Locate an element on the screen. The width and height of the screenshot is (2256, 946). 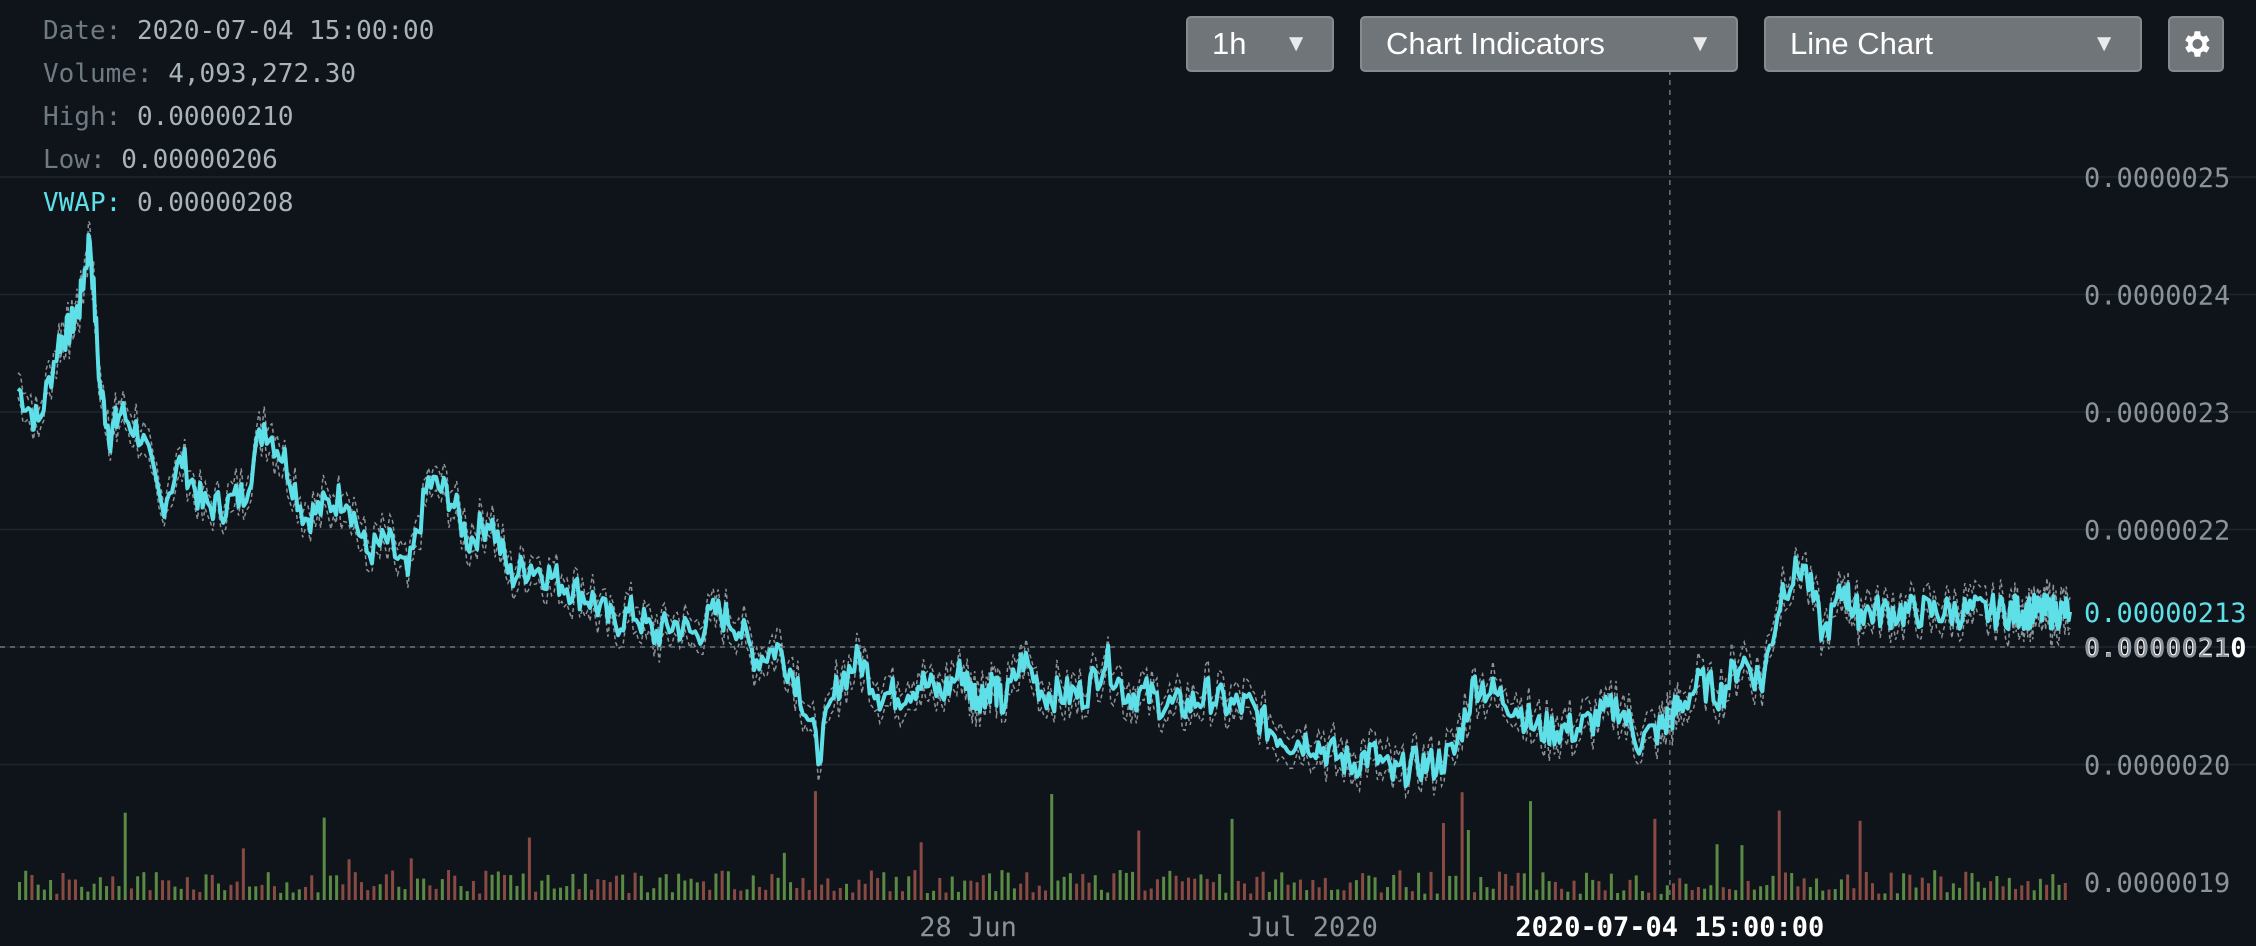
info-high: High: 0.00000210 is located at coordinates (168, 117).